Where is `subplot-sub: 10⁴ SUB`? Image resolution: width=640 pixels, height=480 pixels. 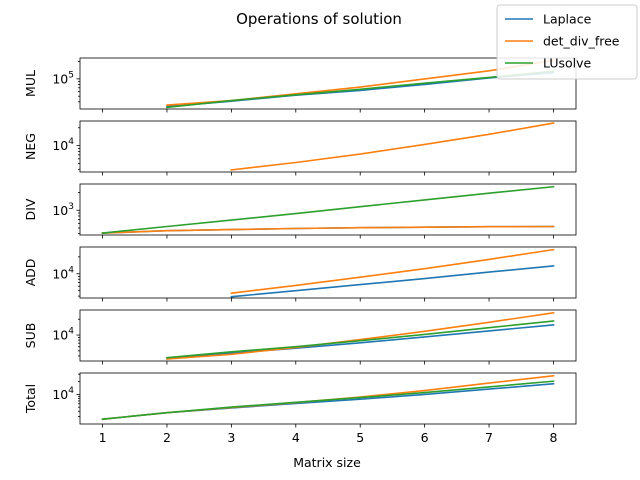 subplot-sub: 10⁴ SUB is located at coordinates (300, 337).